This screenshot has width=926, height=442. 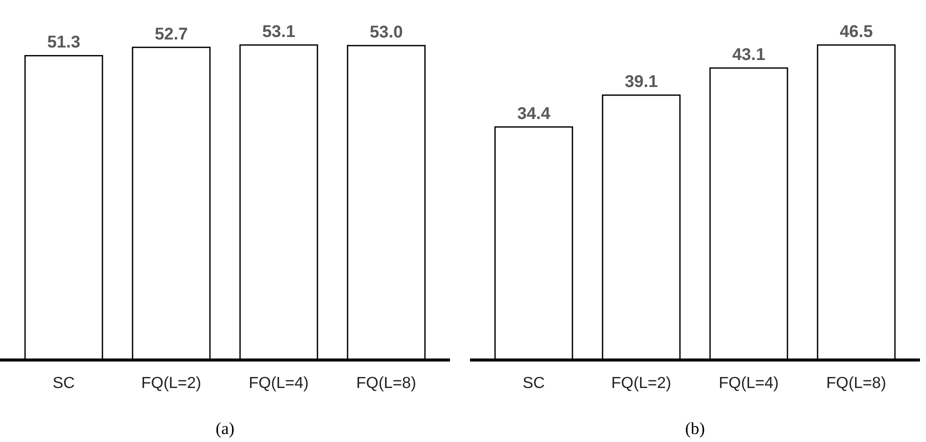 I want to click on text: (b), so click(x=695, y=428).